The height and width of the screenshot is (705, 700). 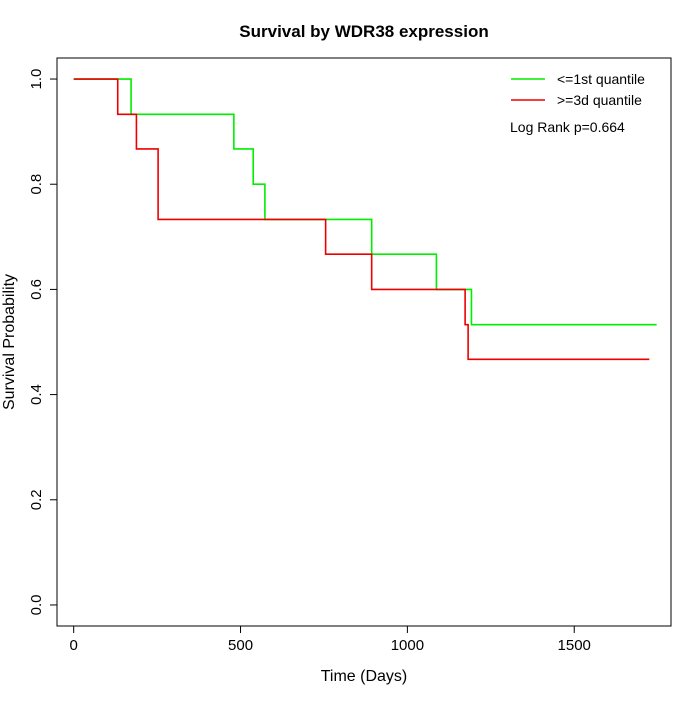 I want to click on y-tick-label: 0.4, so click(x=36, y=394).